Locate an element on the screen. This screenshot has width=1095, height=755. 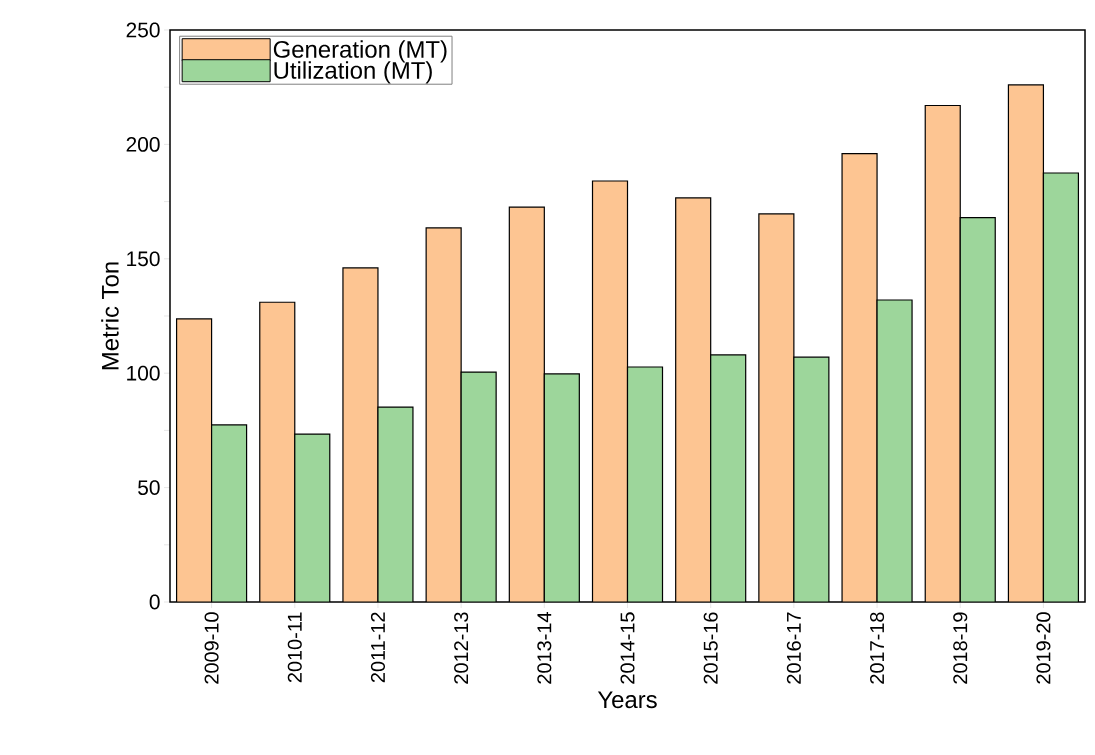
x-tick-label: 2010-11 is located at coordinates (294, 647).